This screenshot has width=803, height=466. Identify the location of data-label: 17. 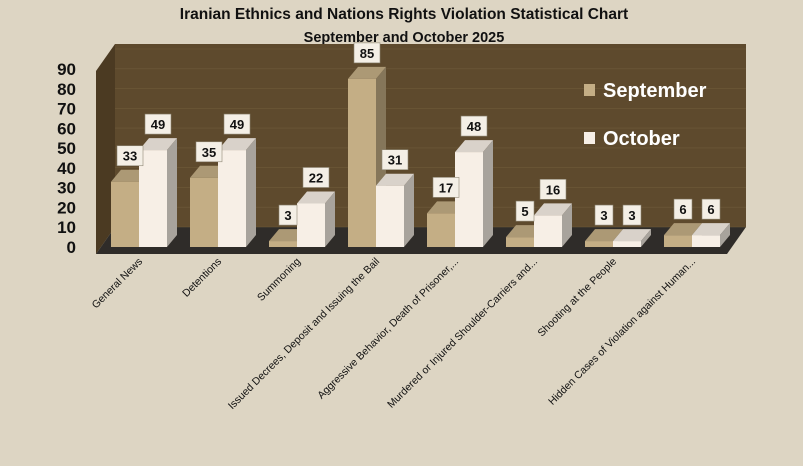
(446, 187).